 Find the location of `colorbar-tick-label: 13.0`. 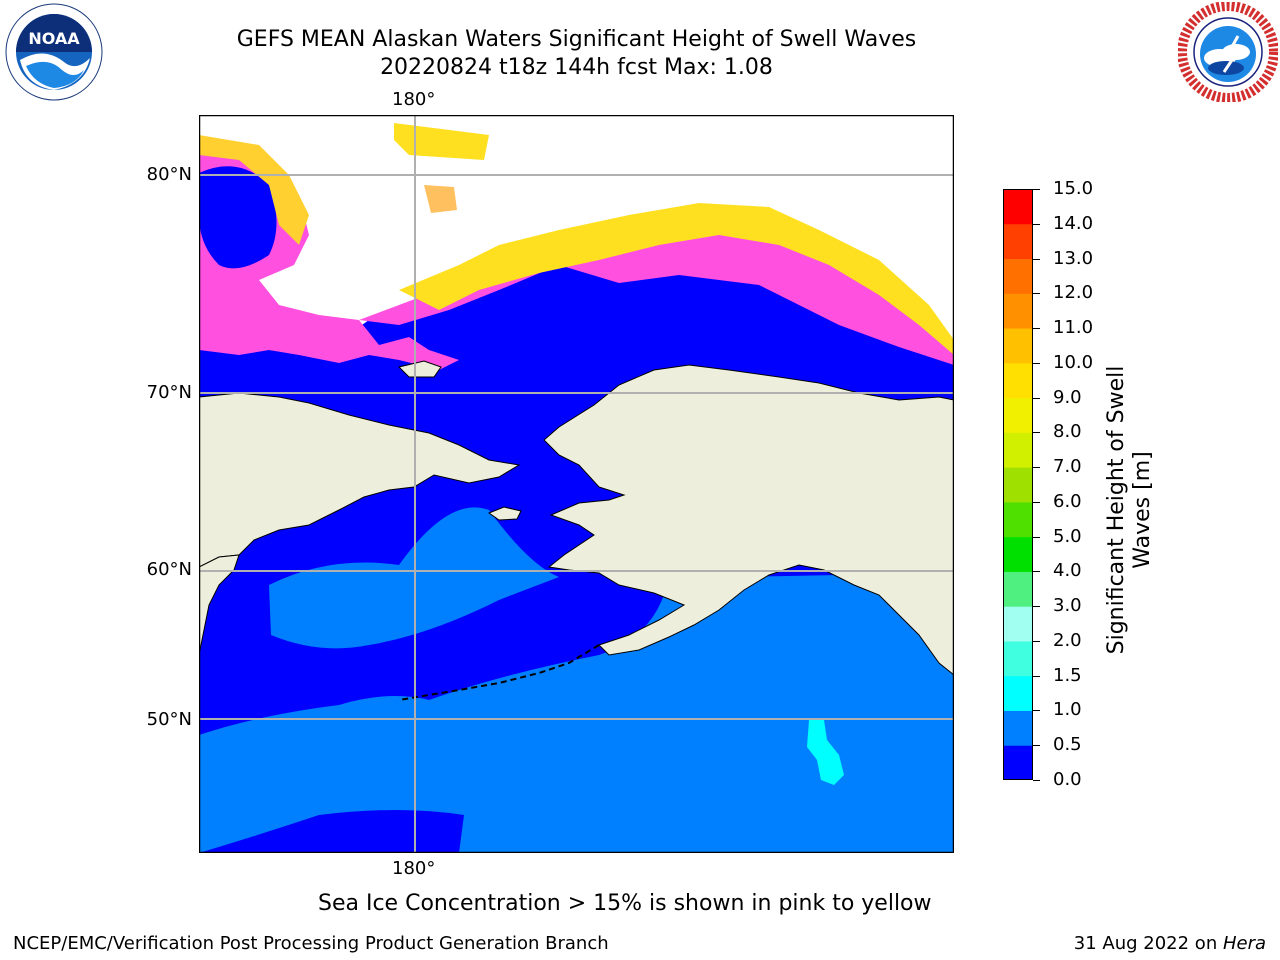

colorbar-tick-label: 13.0 is located at coordinates (1073, 258).